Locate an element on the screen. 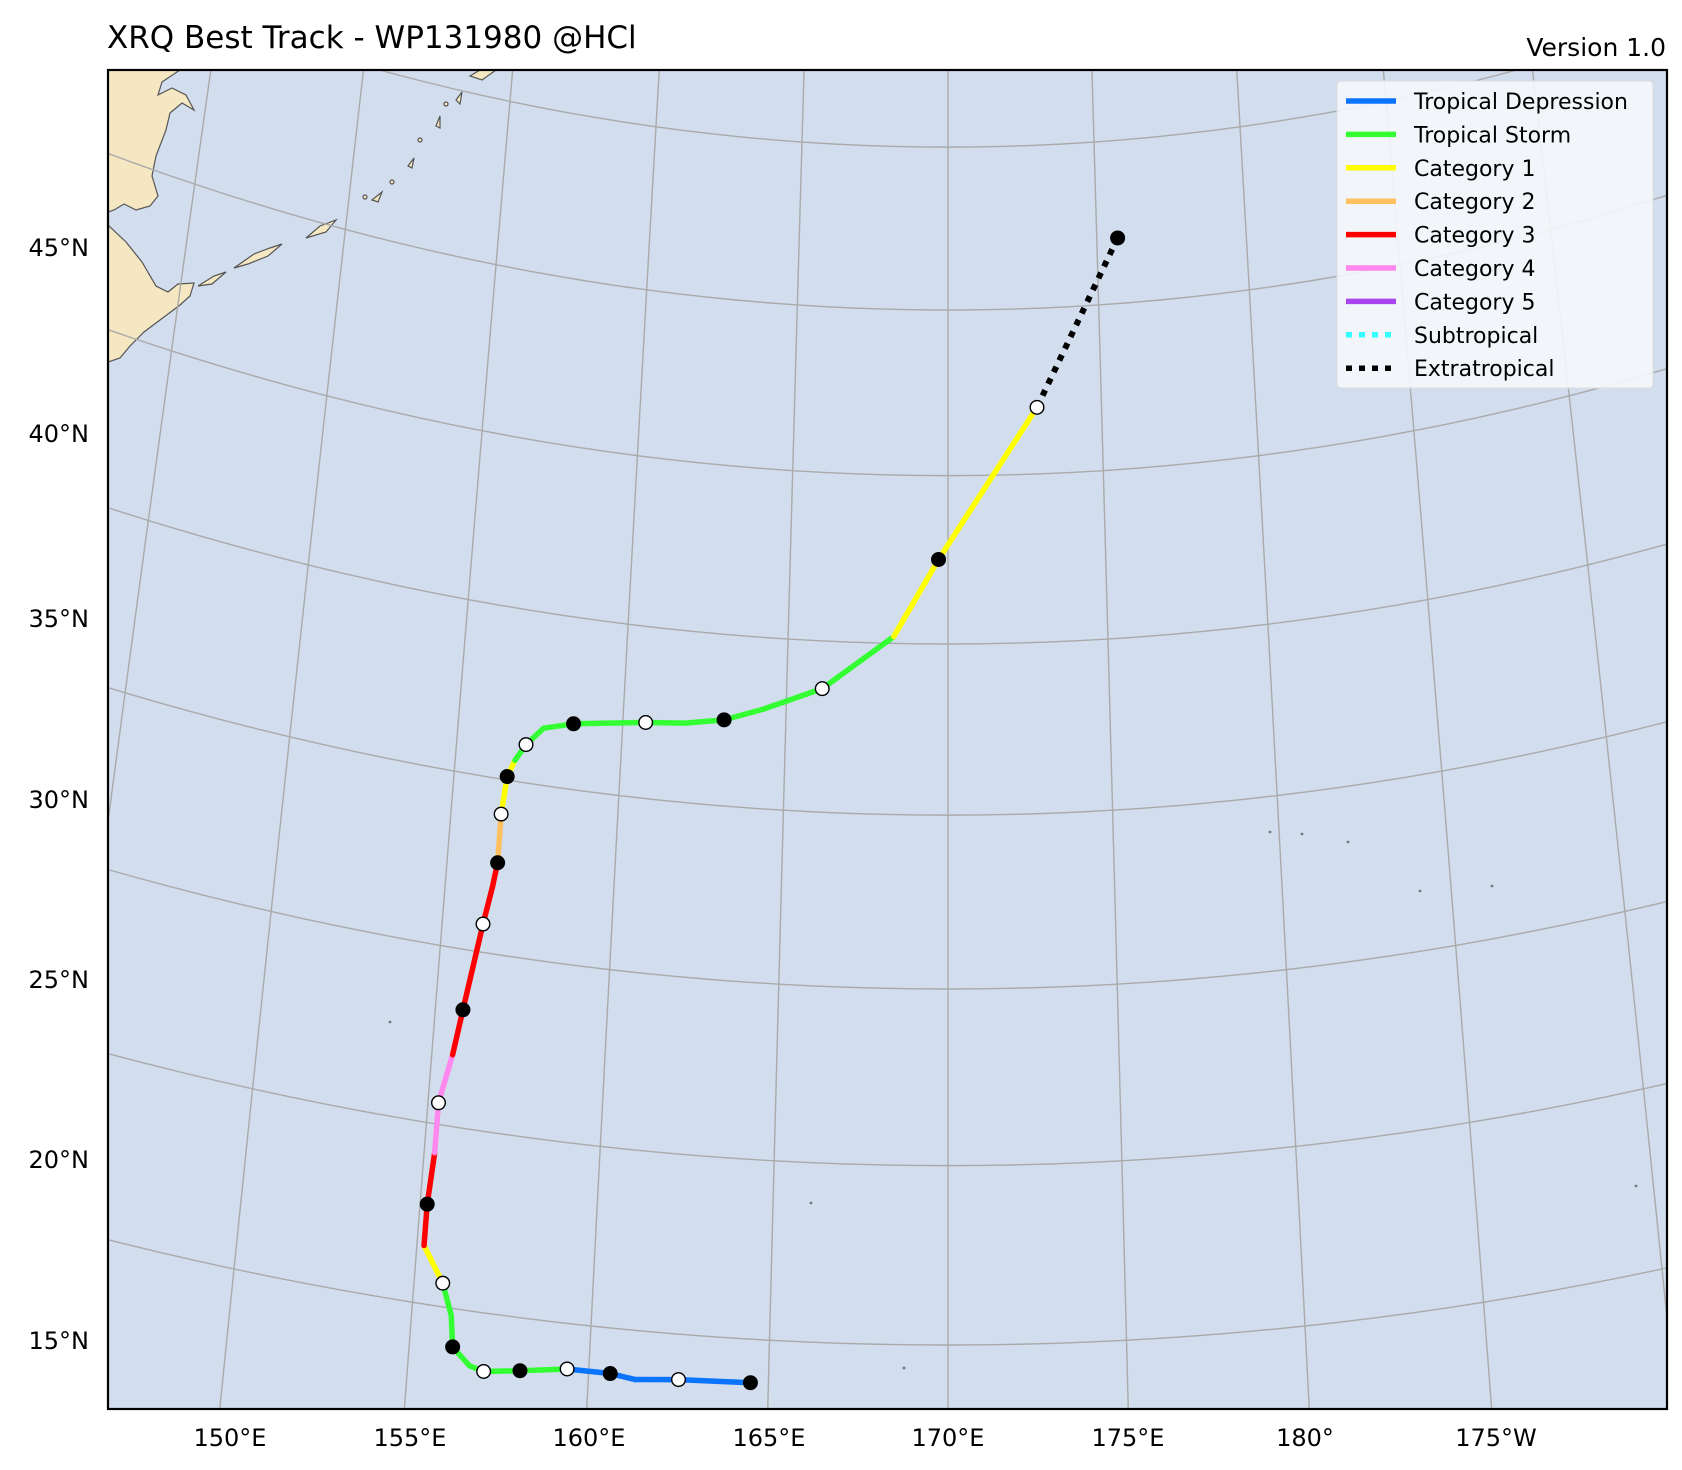 This screenshot has height=1470, width=1682. kuril-island-h is located at coordinates (483, 75).